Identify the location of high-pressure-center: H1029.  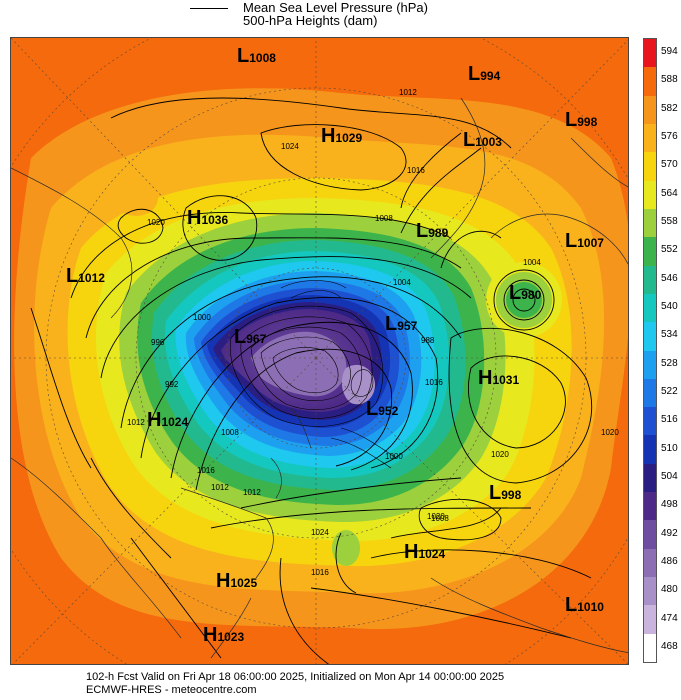
(341, 136).